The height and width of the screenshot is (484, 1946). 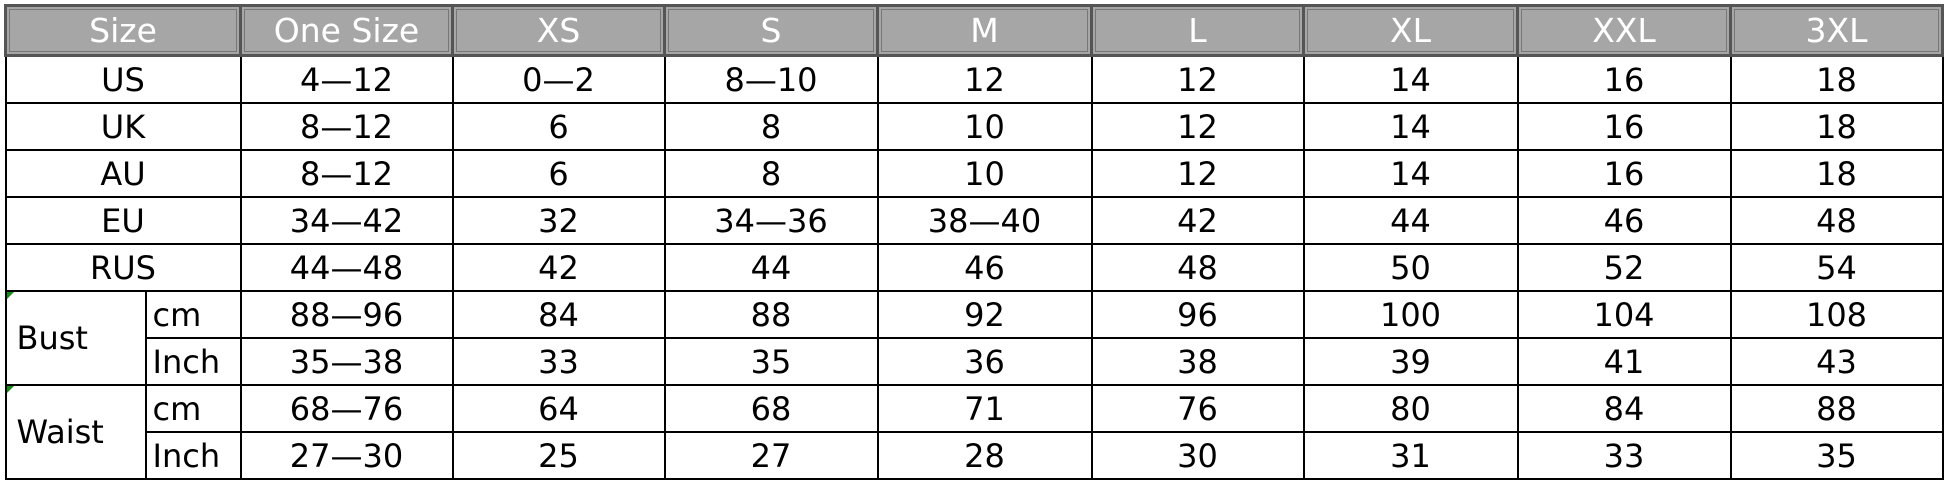 I want to click on header-row: Size One Size XS S M L XL XXL 3XL, so click(x=974, y=30).